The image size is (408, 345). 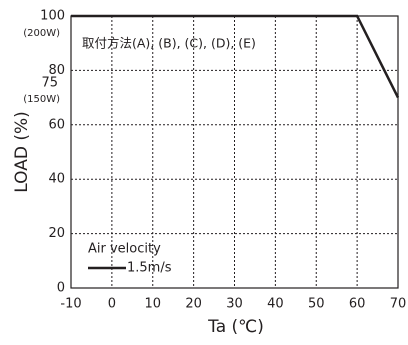 What do you see at coordinates (316, 304) in the screenshot?
I see `x-tick-label: 50` at bounding box center [316, 304].